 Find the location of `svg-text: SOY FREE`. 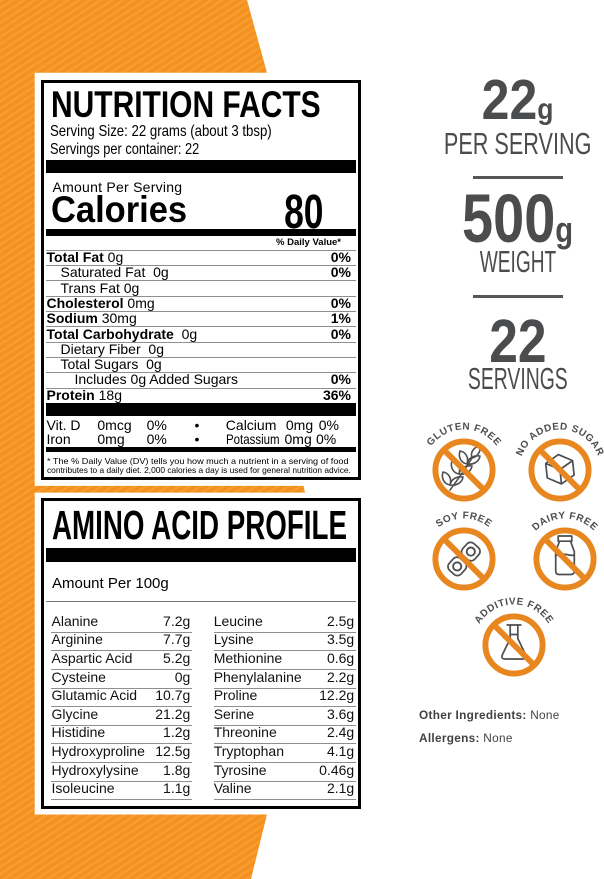

svg-text: SOY FREE is located at coordinates (464, 519).